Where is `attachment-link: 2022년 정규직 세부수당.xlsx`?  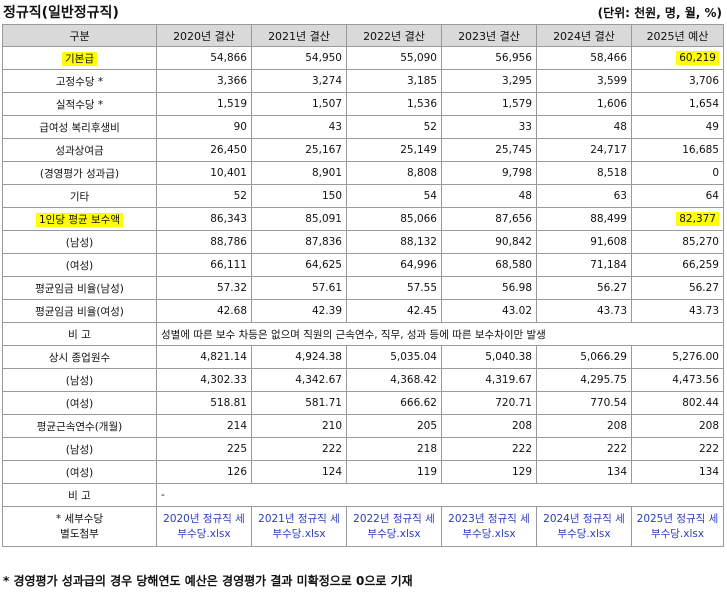 attachment-link: 2022년 정규직 세부수당.xlsx is located at coordinates (394, 526).